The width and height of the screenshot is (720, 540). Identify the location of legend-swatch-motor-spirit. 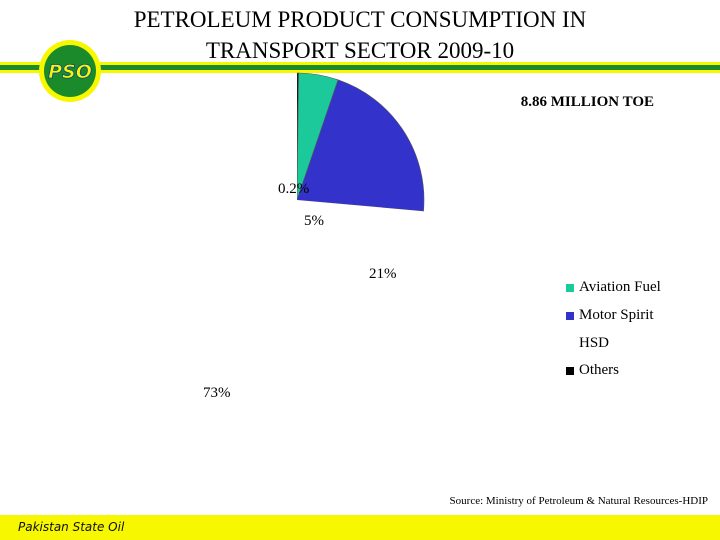
(570, 315).